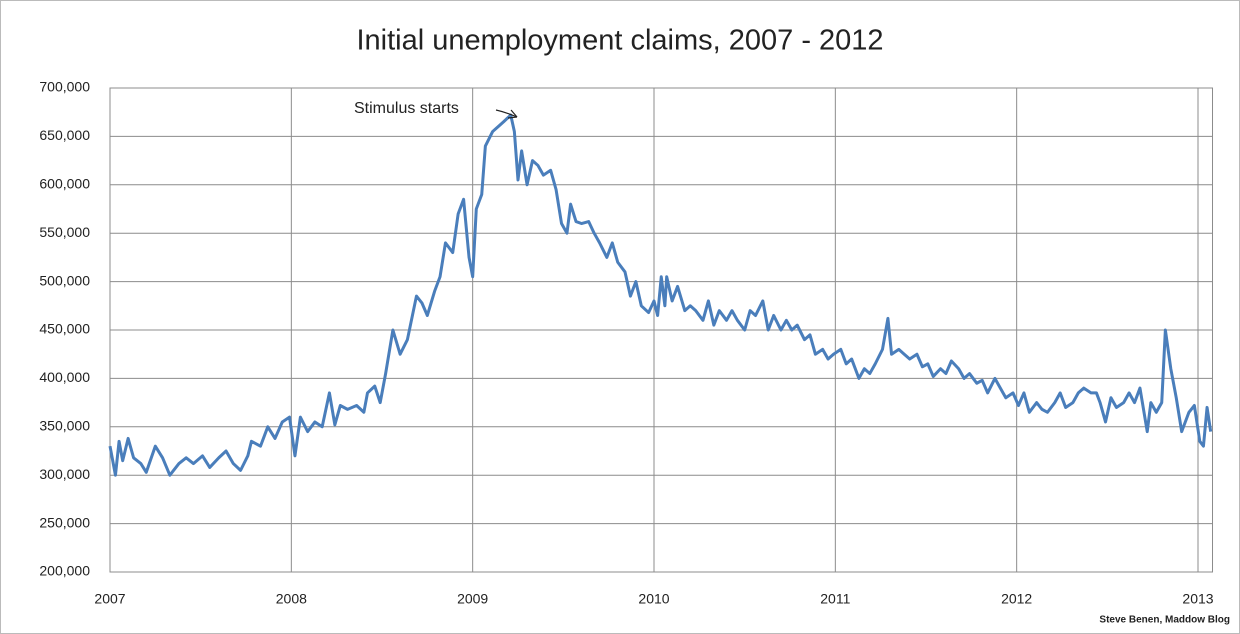 This screenshot has height=634, width=1240. Describe the element at coordinates (64, 522) in the screenshot. I see `y-tick-label: 250,000` at that location.